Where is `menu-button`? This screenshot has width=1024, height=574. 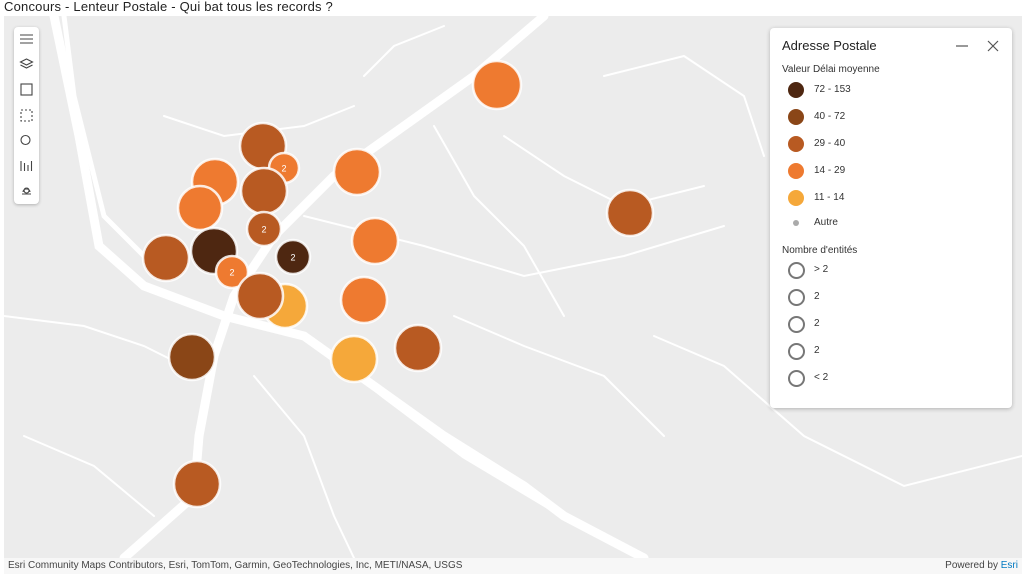
menu-button is located at coordinates (26, 39).